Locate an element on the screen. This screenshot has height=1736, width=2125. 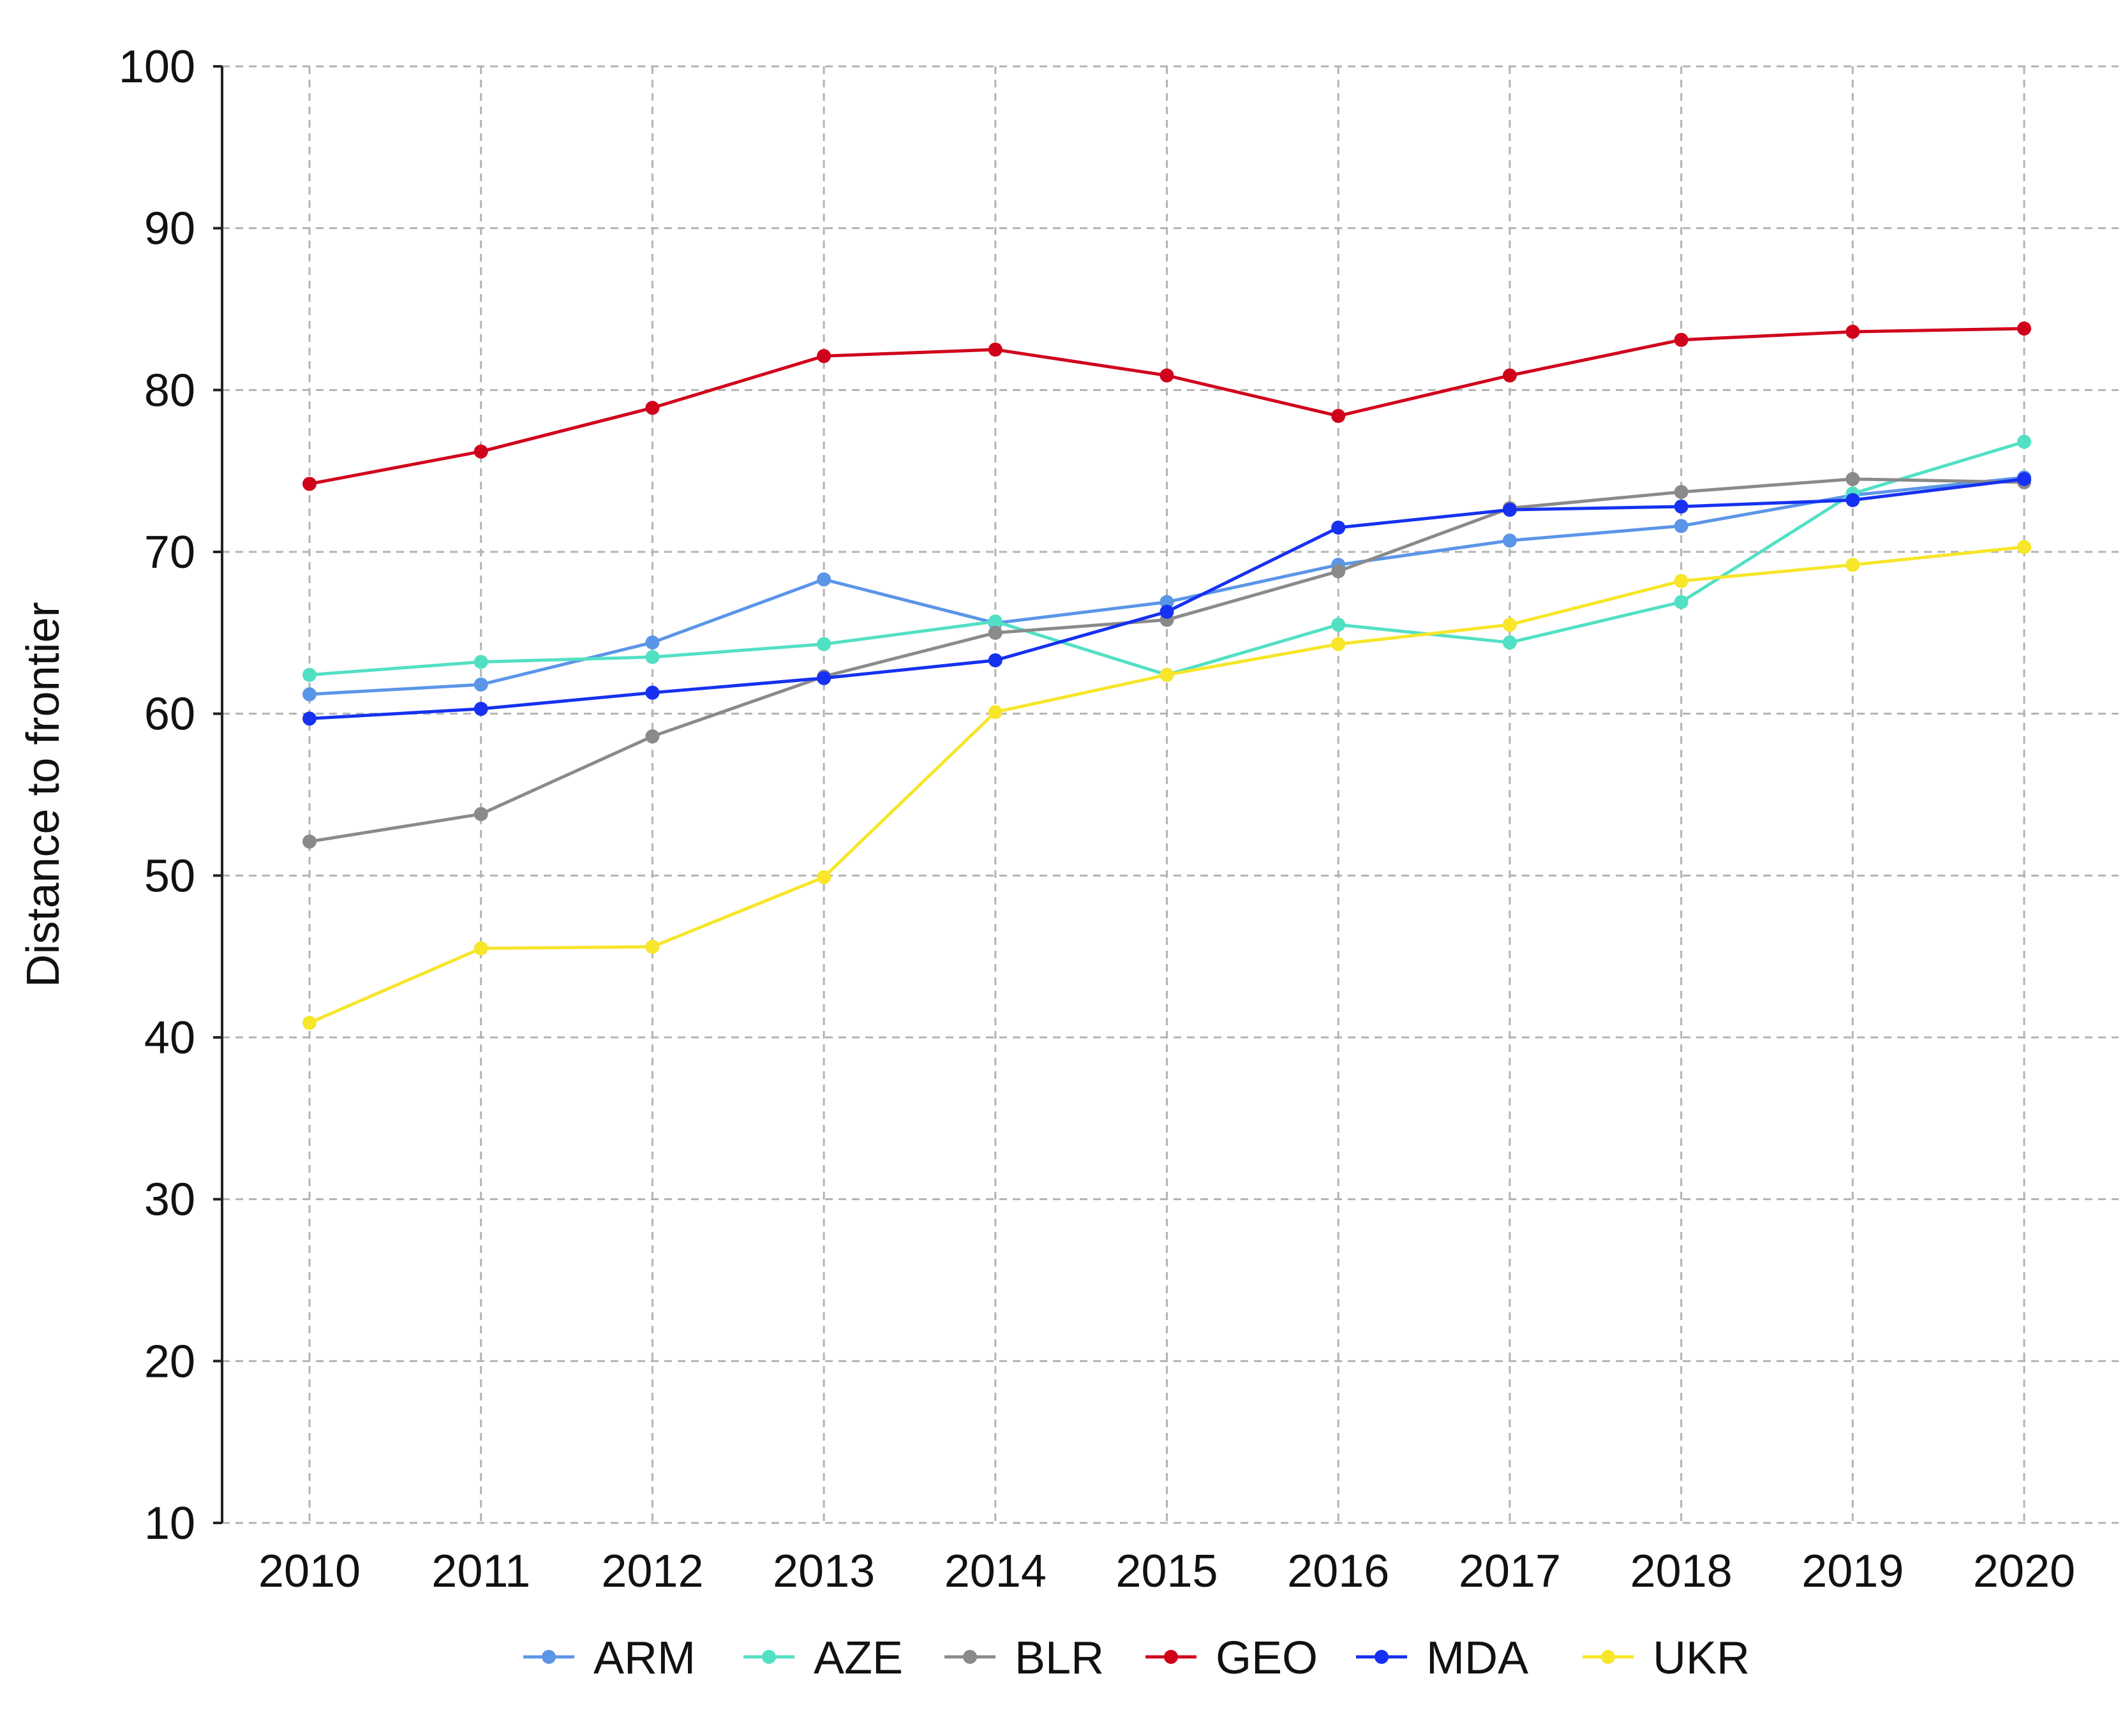
y-tick-label: 90 is located at coordinates (169, 230).